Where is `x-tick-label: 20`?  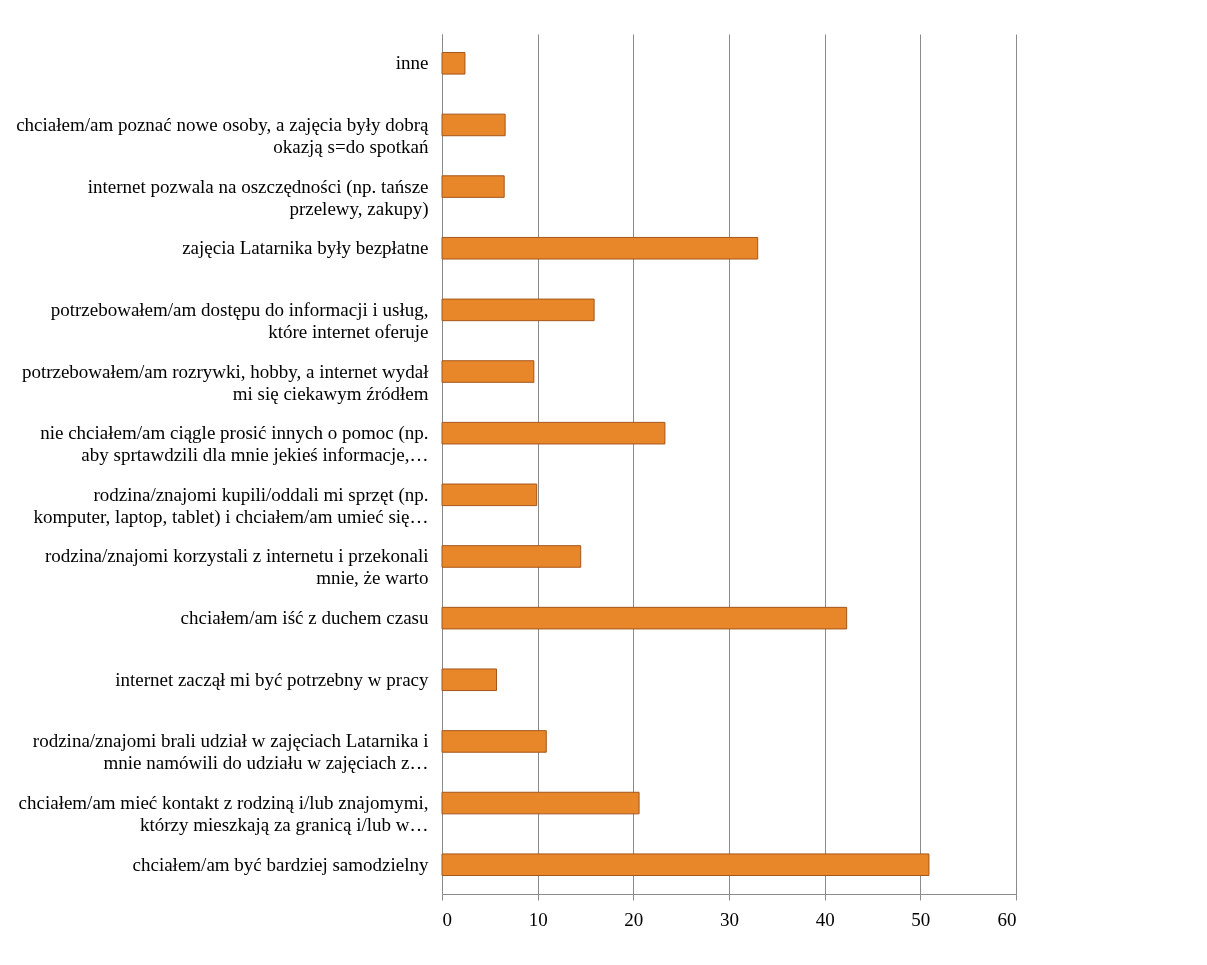 x-tick-label: 20 is located at coordinates (634, 919).